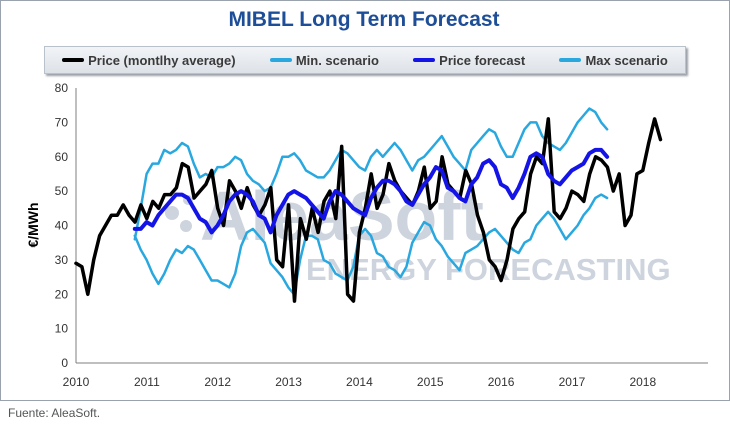 This screenshot has width=730, height=427. What do you see at coordinates (371, 191) in the screenshot?
I see `series-price-forecast-line` at bounding box center [371, 191].